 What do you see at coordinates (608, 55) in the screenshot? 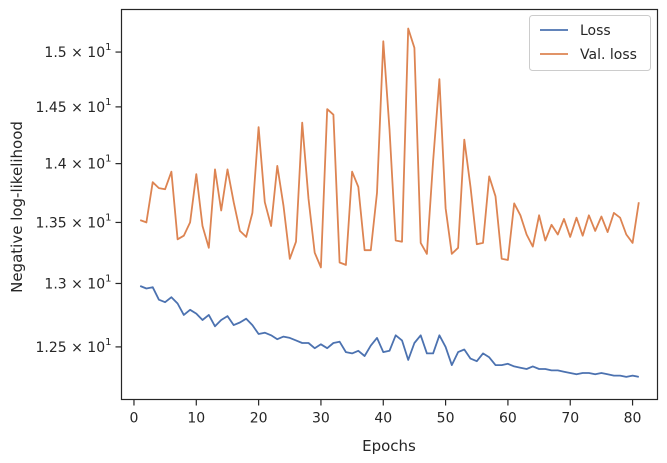
I see `legend-label-val-loss: Val. loss` at bounding box center [608, 55].